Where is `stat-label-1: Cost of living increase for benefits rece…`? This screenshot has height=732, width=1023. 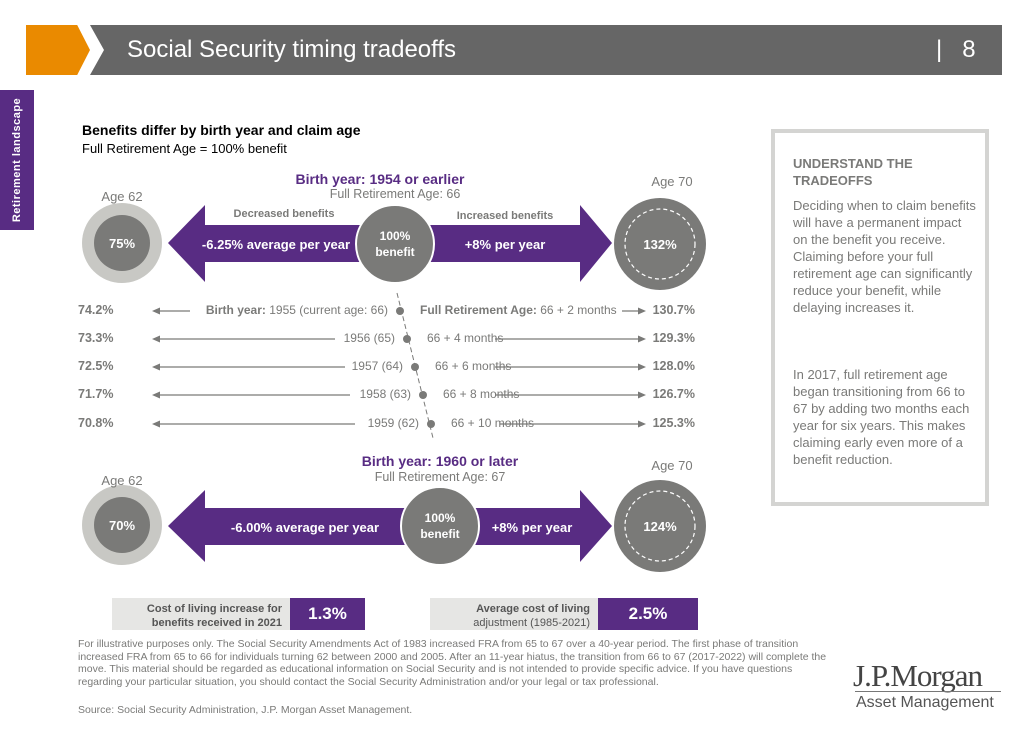
stat-label-1: Cost of living increase for benefits rece… is located at coordinates (201, 614).